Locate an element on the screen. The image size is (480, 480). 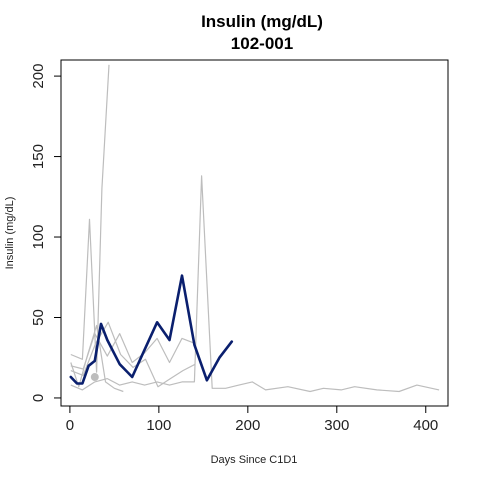
chart-title: Insulin (mg/dL) is located at coordinates (262, 21).